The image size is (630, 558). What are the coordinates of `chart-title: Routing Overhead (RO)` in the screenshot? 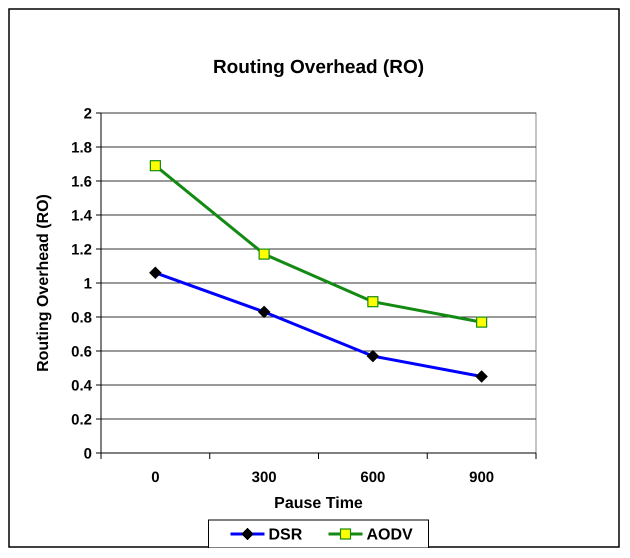 It's located at (318, 67).